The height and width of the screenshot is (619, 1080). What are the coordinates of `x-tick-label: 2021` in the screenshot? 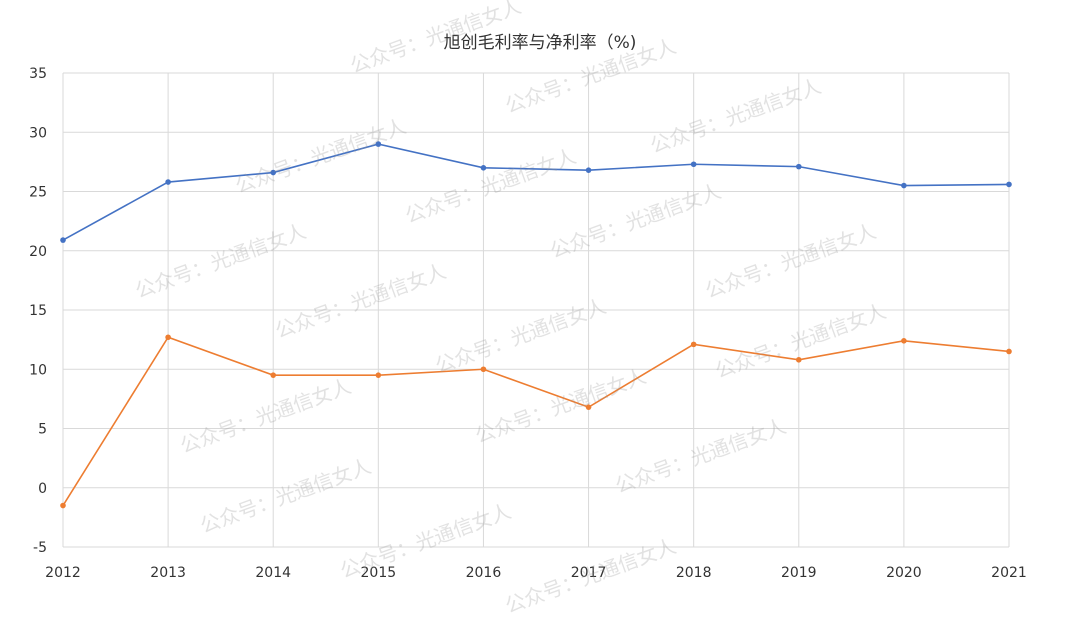 It's located at (1009, 573).